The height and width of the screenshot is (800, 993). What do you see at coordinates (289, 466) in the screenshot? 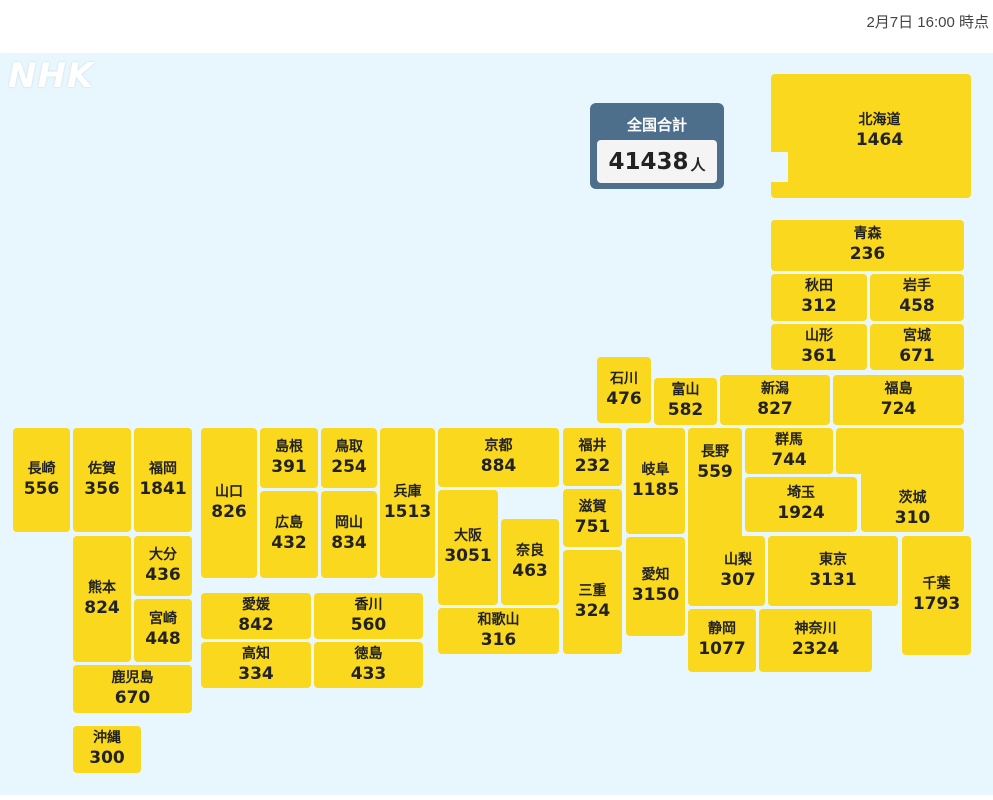
I see `pref-count: 391` at bounding box center [289, 466].